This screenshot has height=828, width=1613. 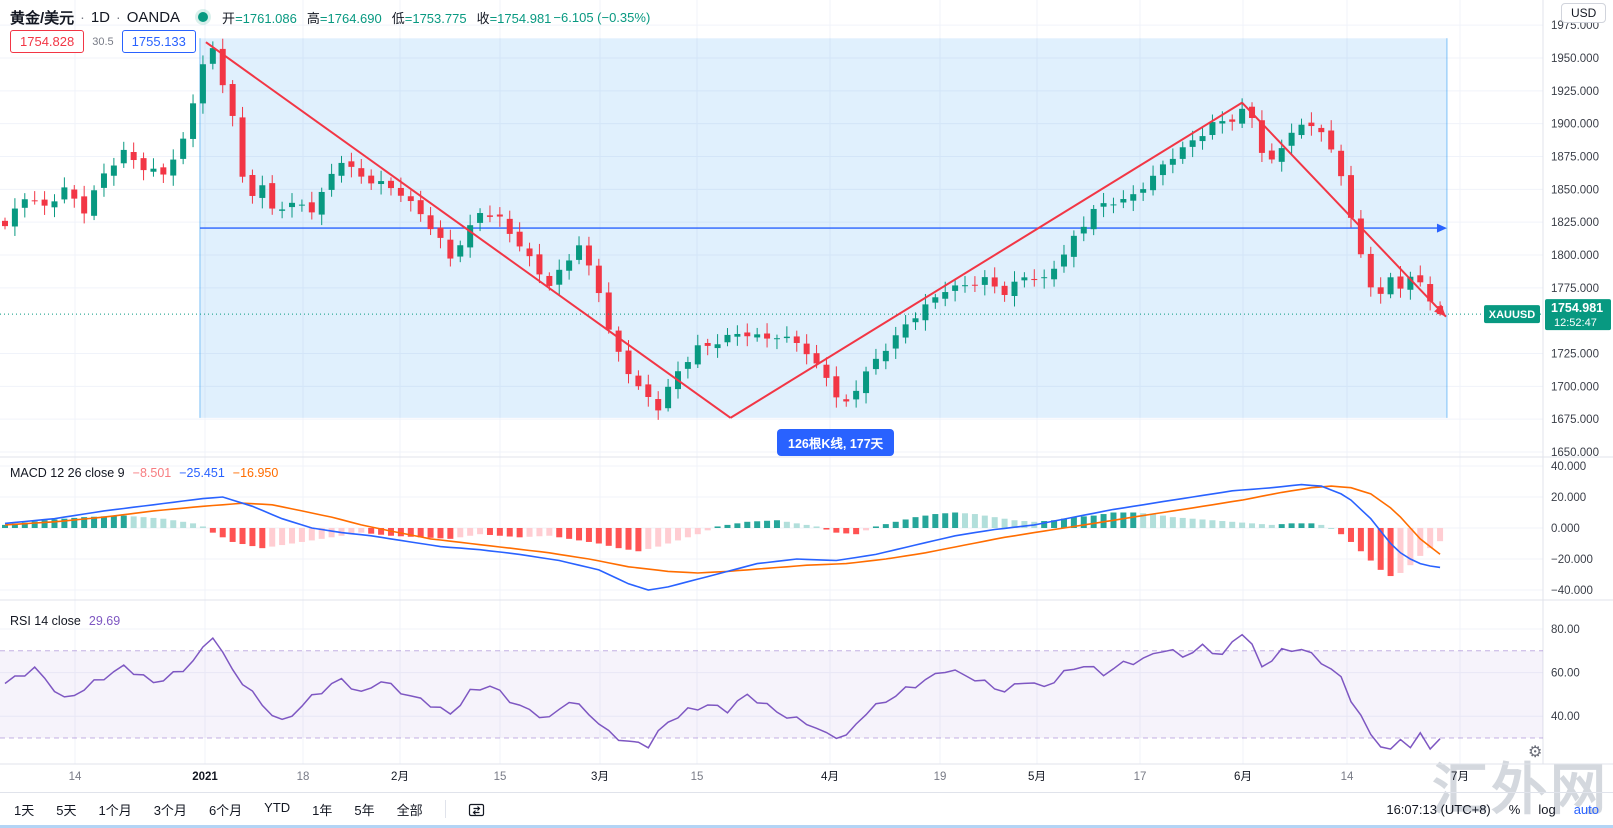 I want to click on ohlc-item: 开=1761.086, so click(x=259, y=18).